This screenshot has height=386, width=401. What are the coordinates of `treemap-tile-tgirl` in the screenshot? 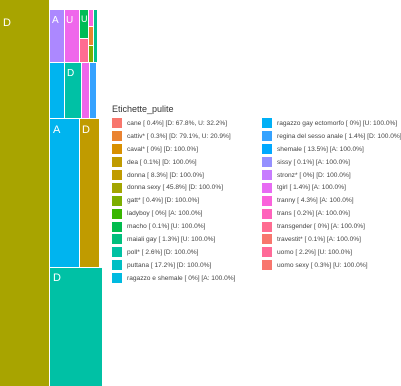 It's located at (85, 90).